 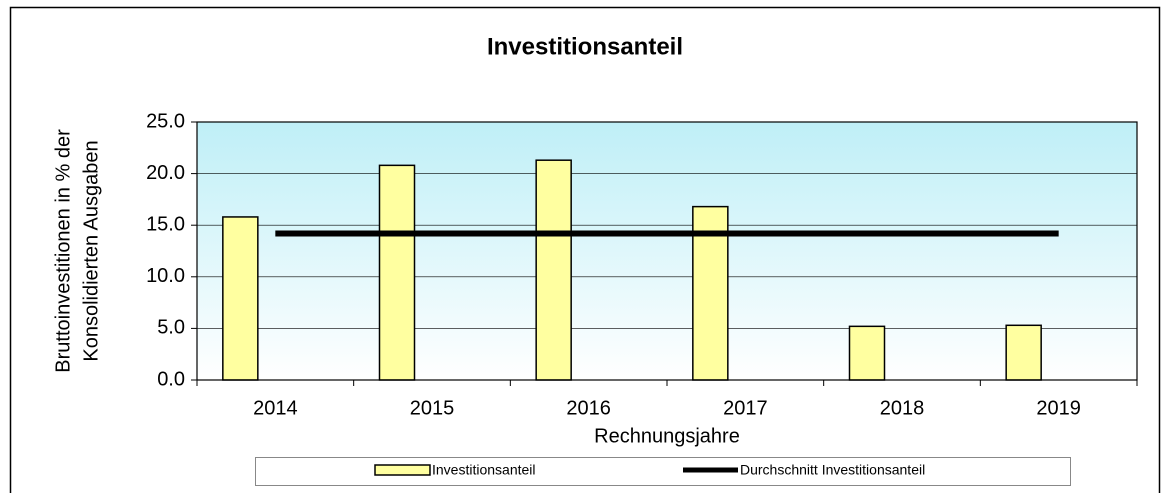 What do you see at coordinates (902, 408) in the screenshot?
I see `x-tick-label: 2018` at bounding box center [902, 408].